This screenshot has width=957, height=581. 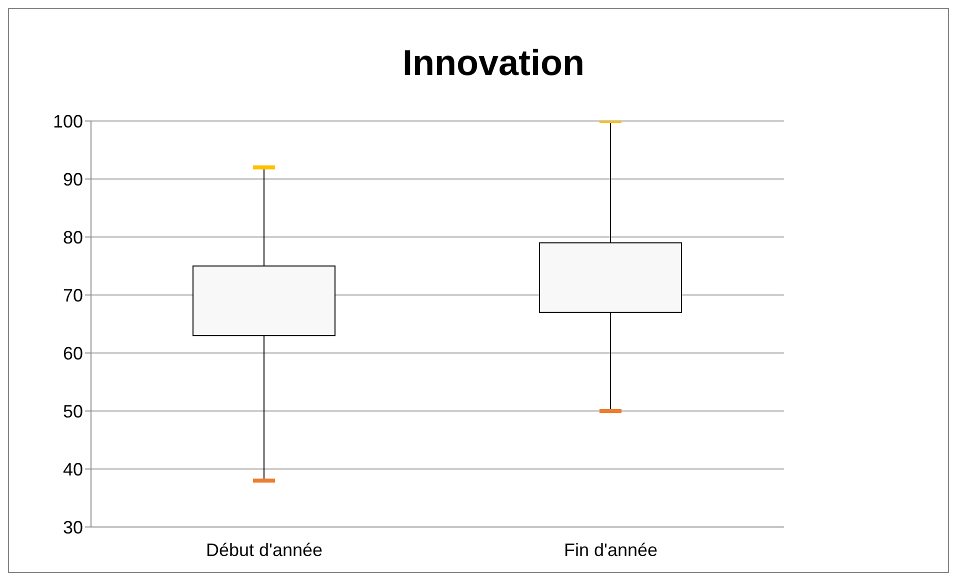 What do you see at coordinates (72, 237) in the screenshot?
I see `y-tick-label: 80` at bounding box center [72, 237].